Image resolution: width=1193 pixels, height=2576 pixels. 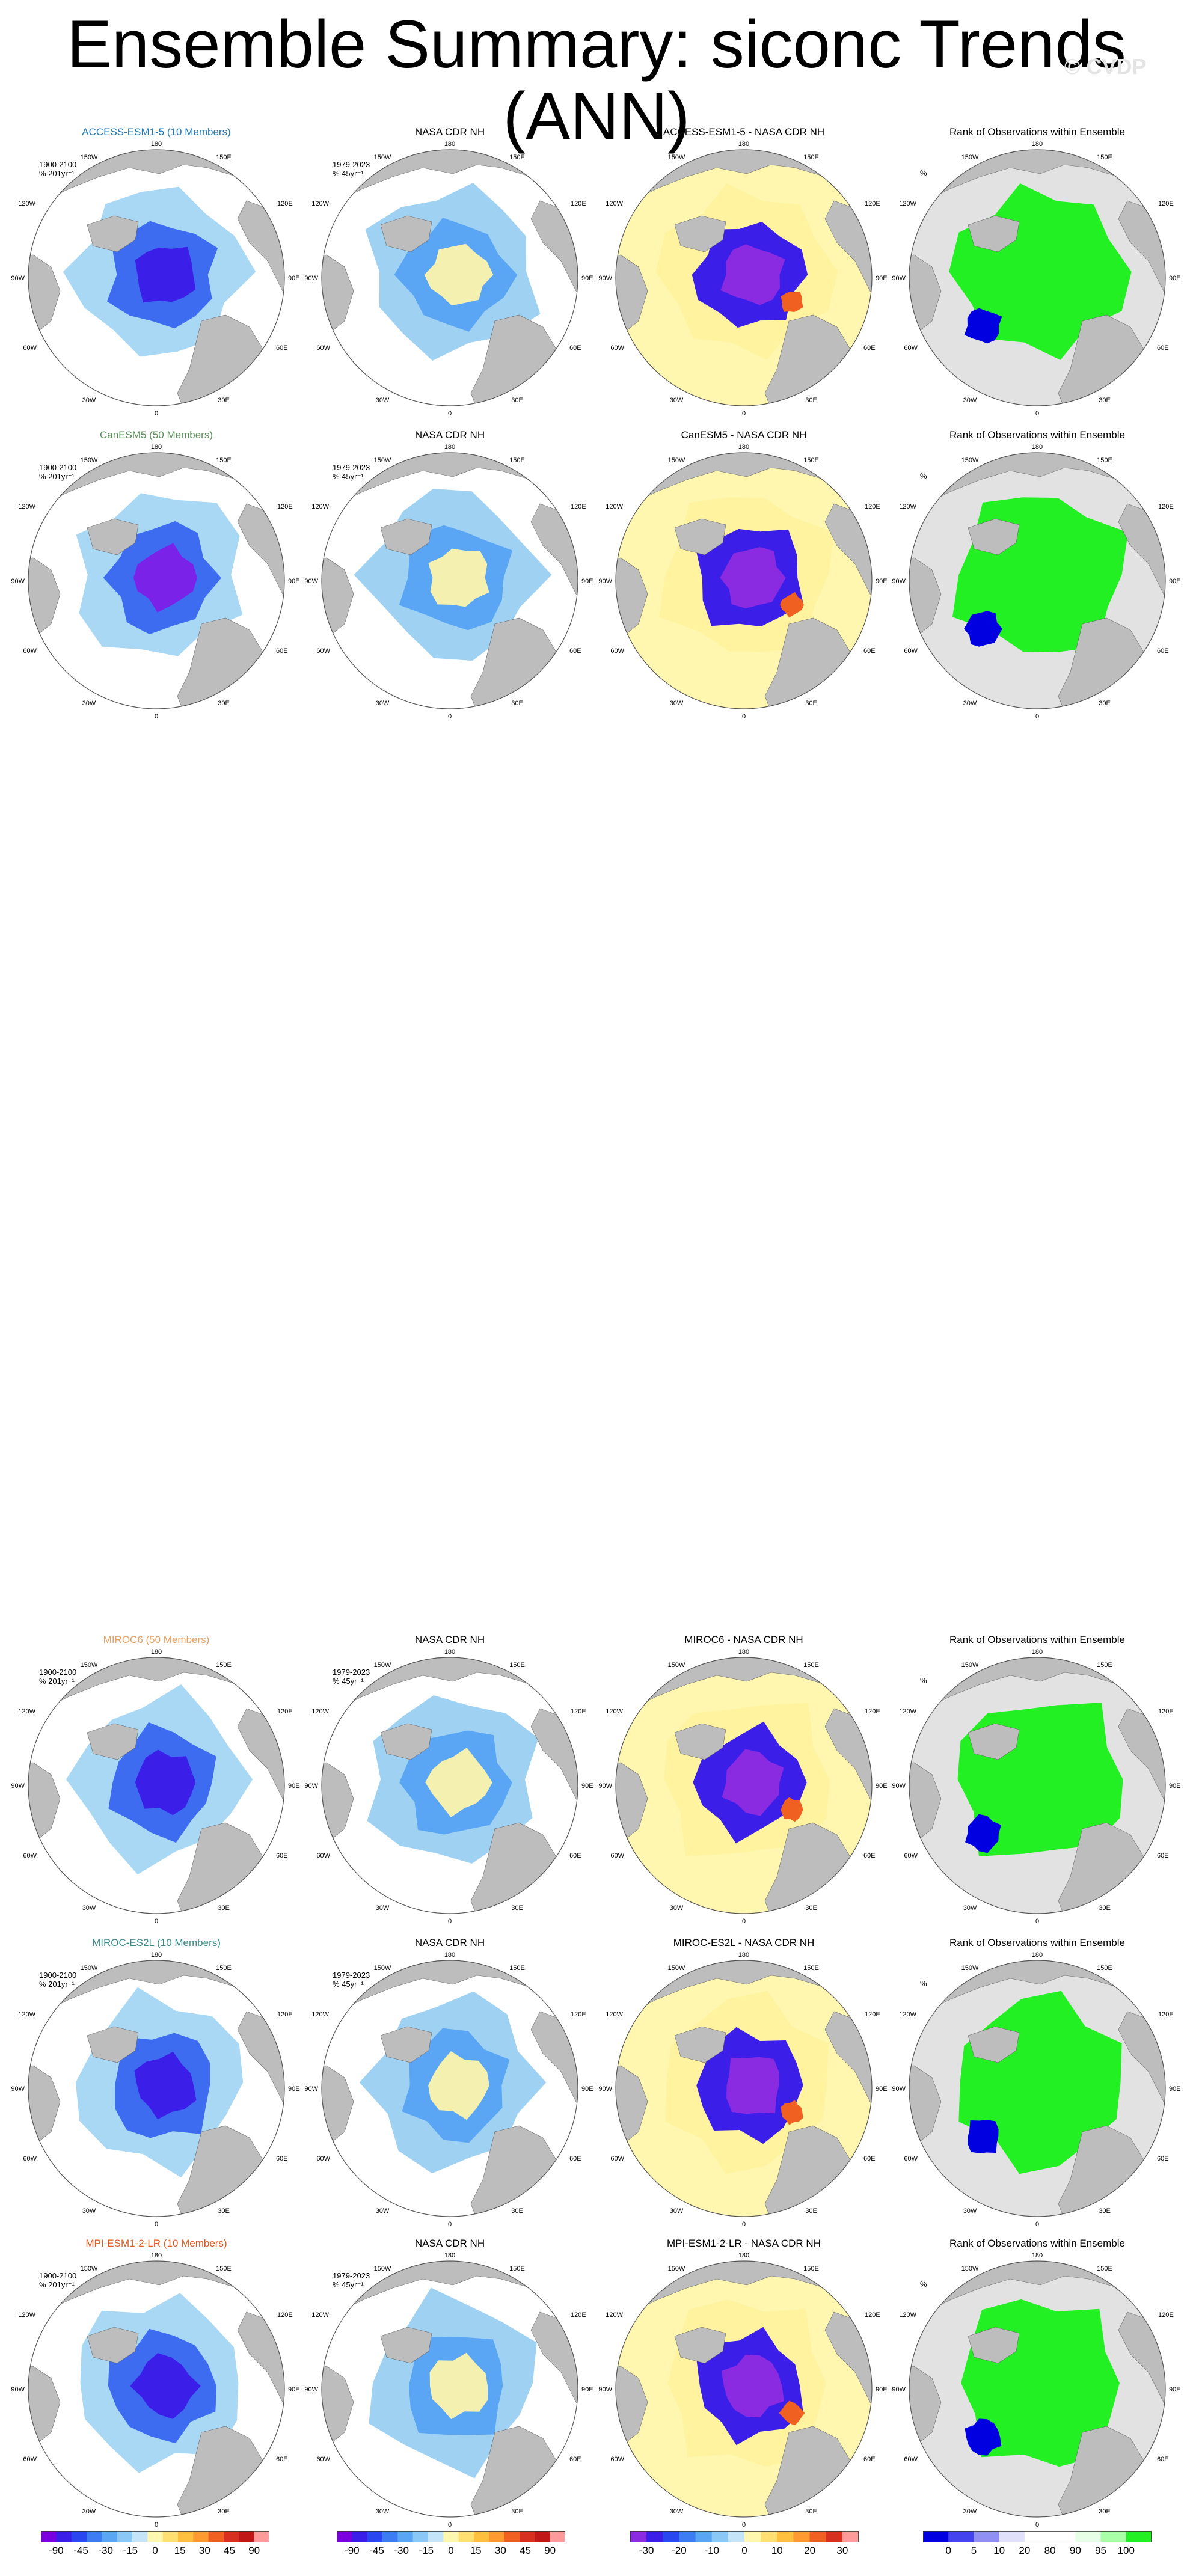 I want to click on sea-ice-mid, so click(x=1043, y=2085).